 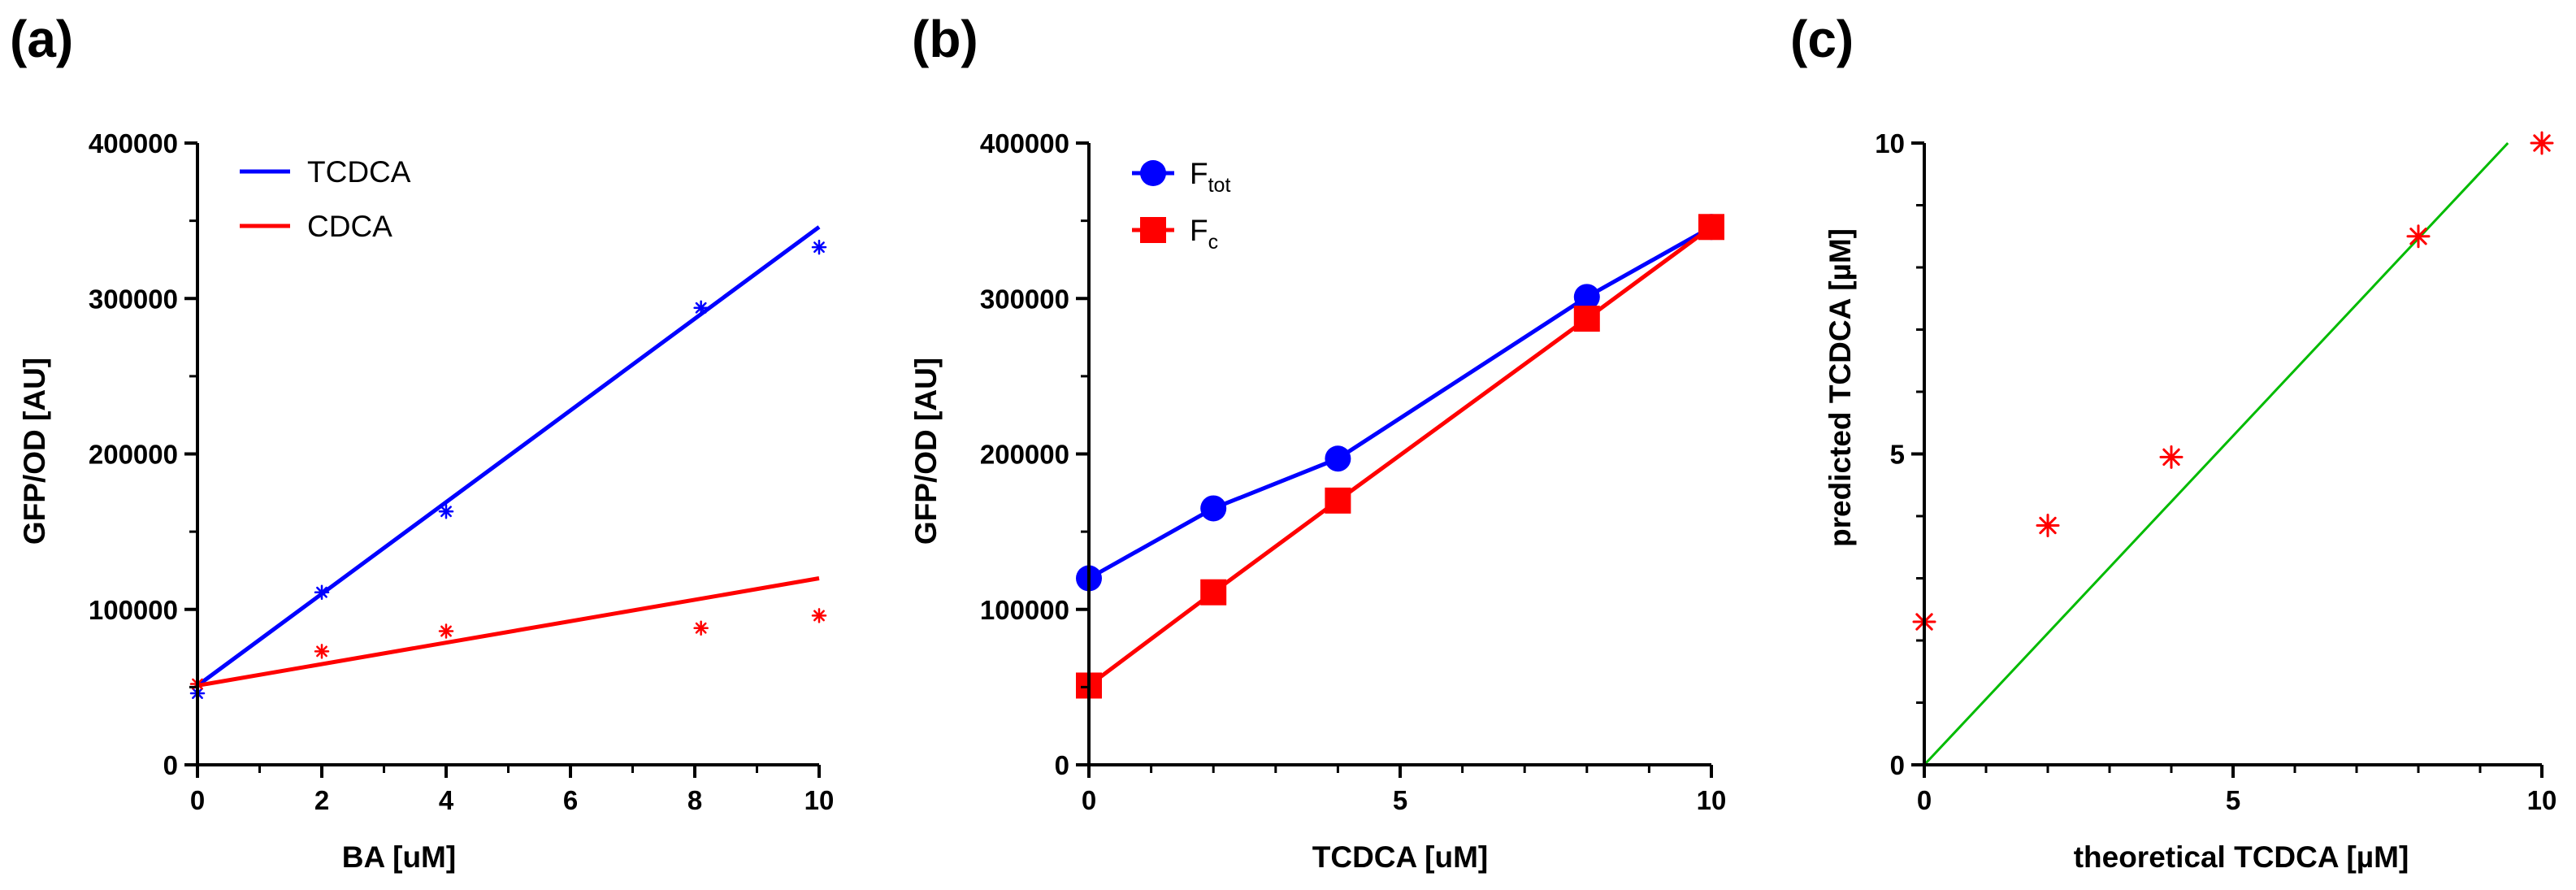 I want to click on series-line-tot, so click(x=1400, y=402).